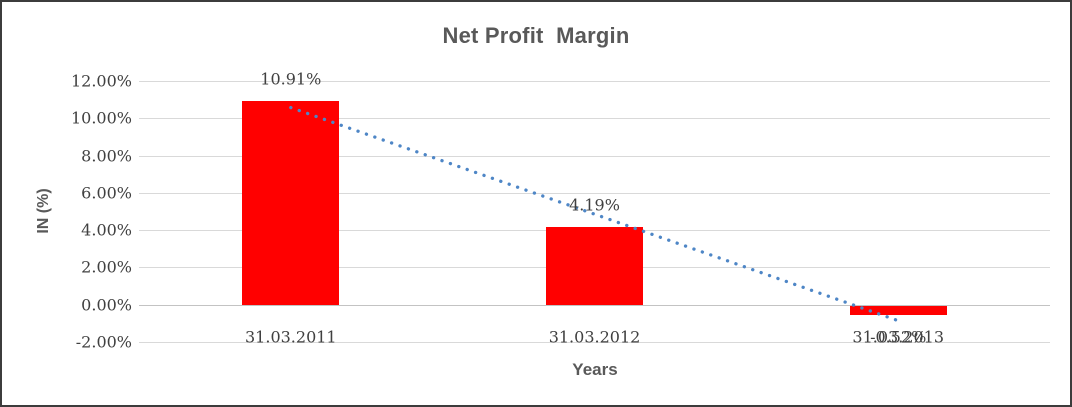 The image size is (1072, 407). Describe the element at coordinates (106, 193) in the screenshot. I see `y-tick-label: 6.00%` at that location.